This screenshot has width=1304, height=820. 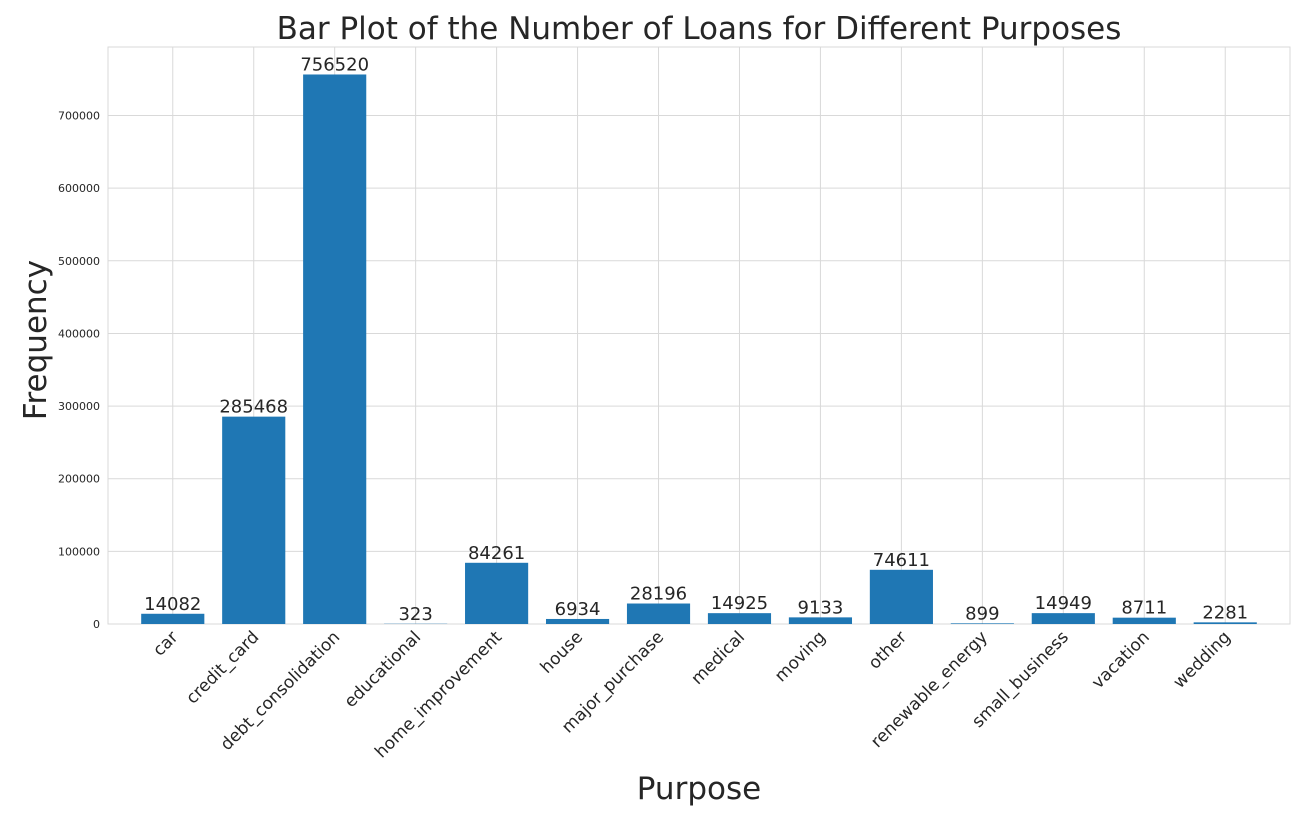 I want to click on y-tick-label: 500000, so click(x=79, y=261).